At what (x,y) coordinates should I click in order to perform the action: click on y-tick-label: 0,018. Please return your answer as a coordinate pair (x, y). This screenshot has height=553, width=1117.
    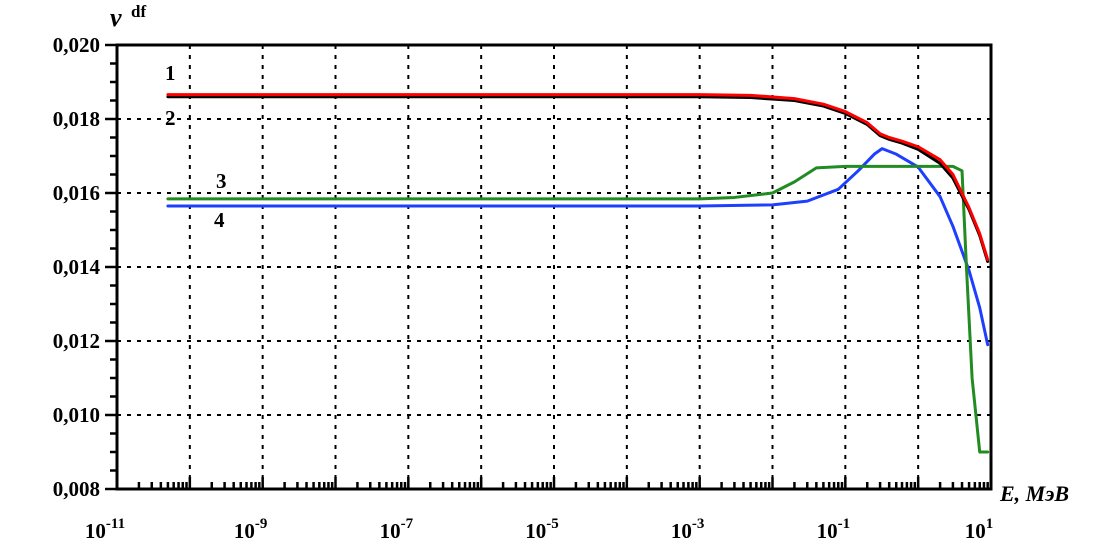
    Looking at the image, I should click on (76, 119).